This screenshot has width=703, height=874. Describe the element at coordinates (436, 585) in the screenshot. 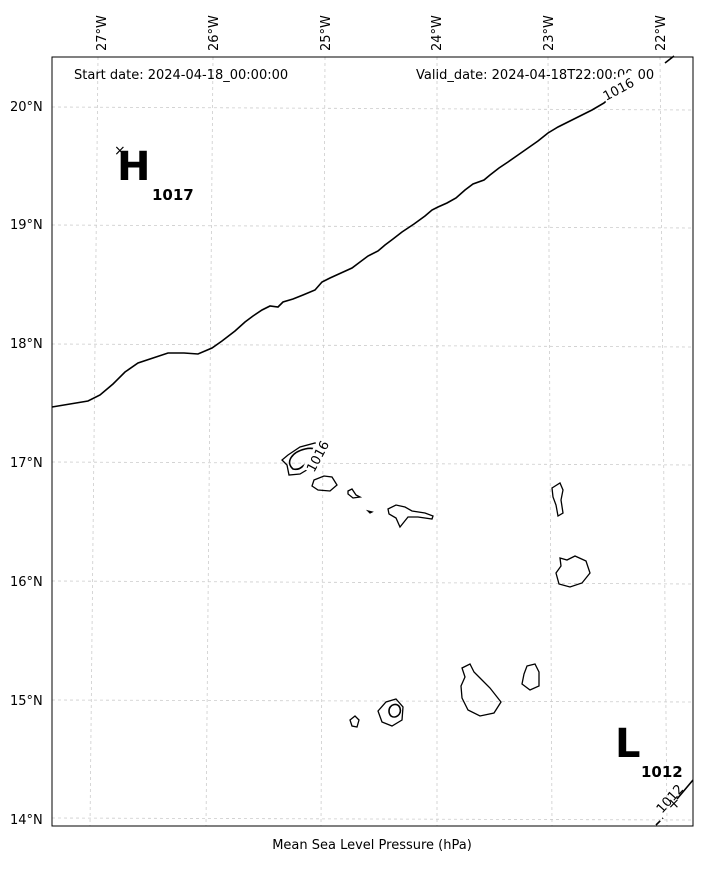

I see `coastlines` at that location.